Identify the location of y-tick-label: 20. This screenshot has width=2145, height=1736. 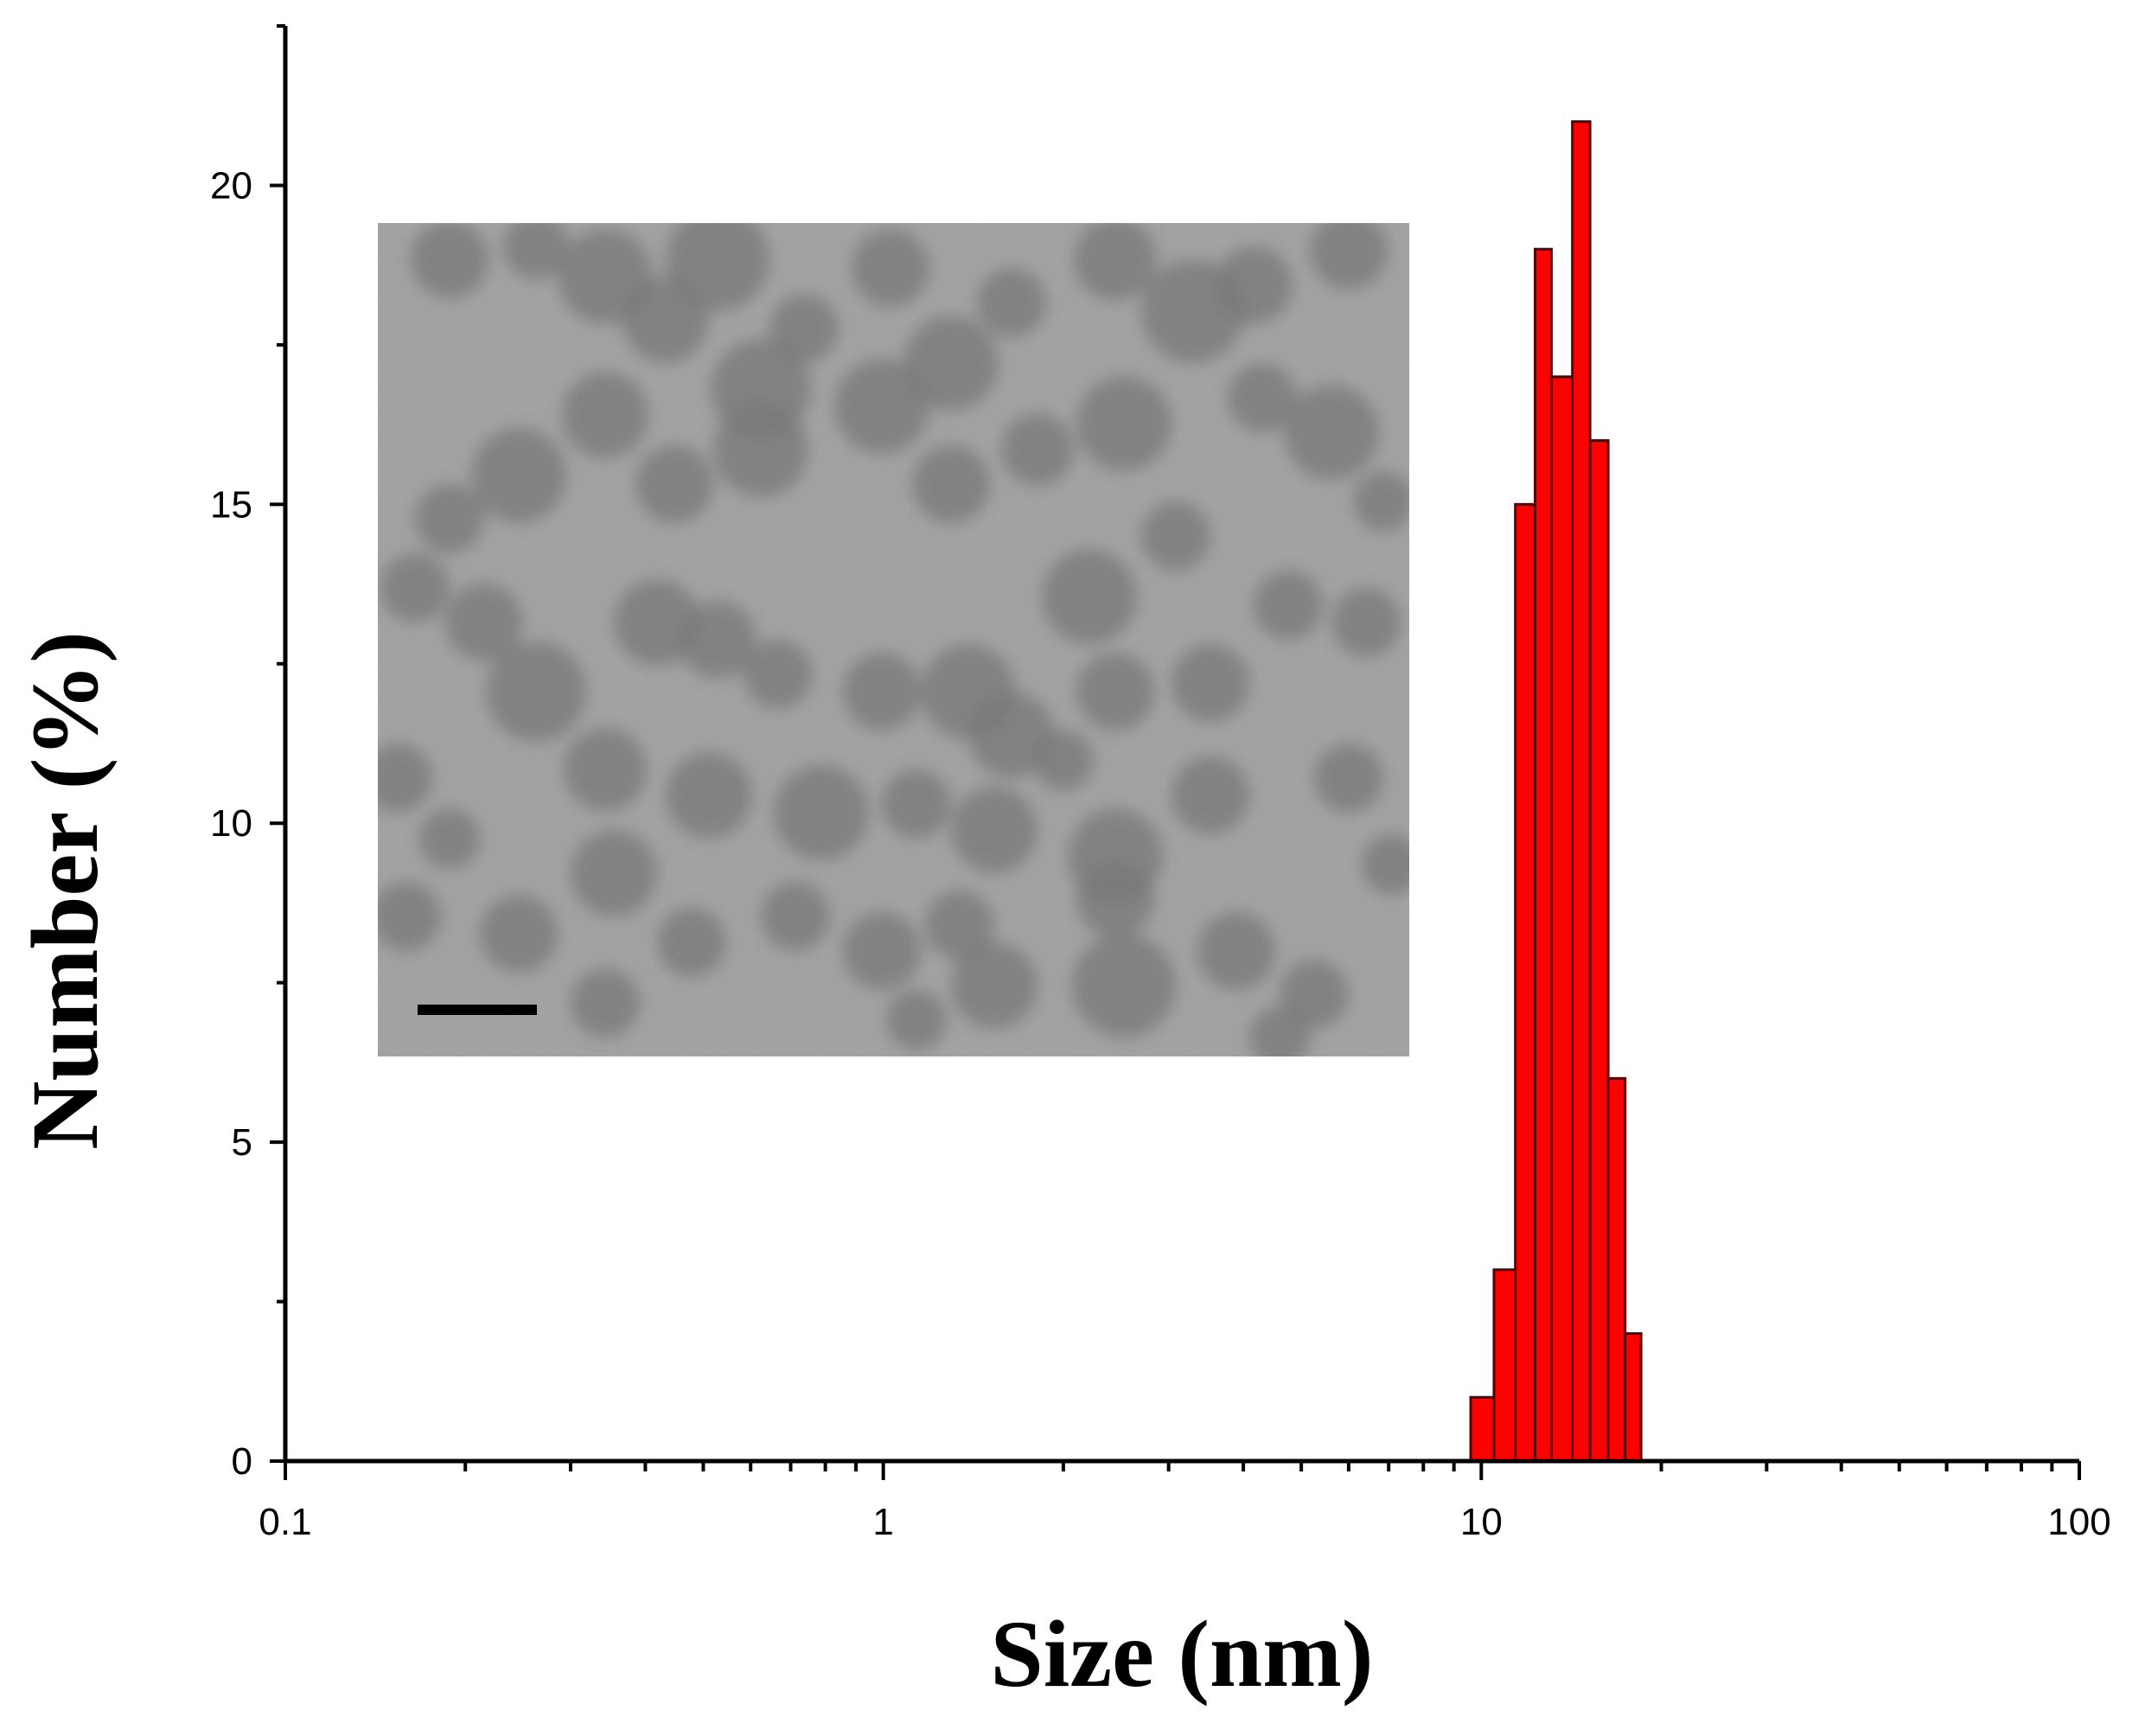
(231, 185).